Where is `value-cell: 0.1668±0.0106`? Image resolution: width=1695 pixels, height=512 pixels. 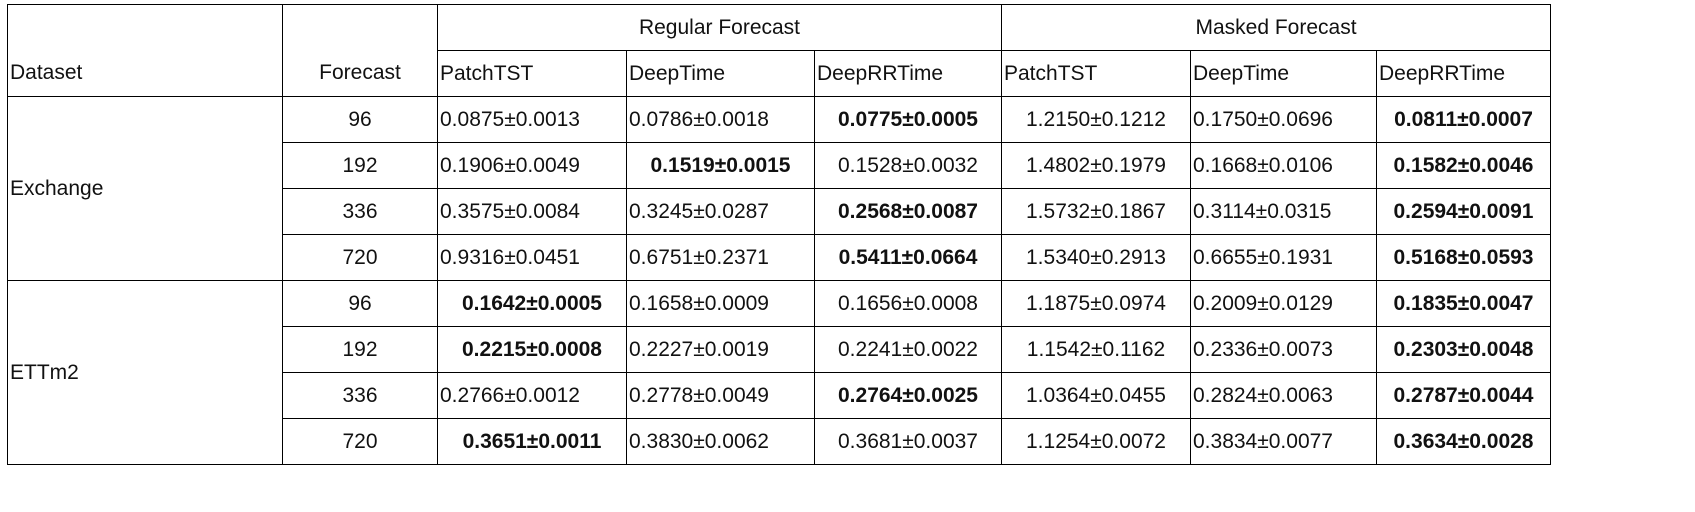
value-cell: 0.1668±0.0106 is located at coordinates (1283, 165).